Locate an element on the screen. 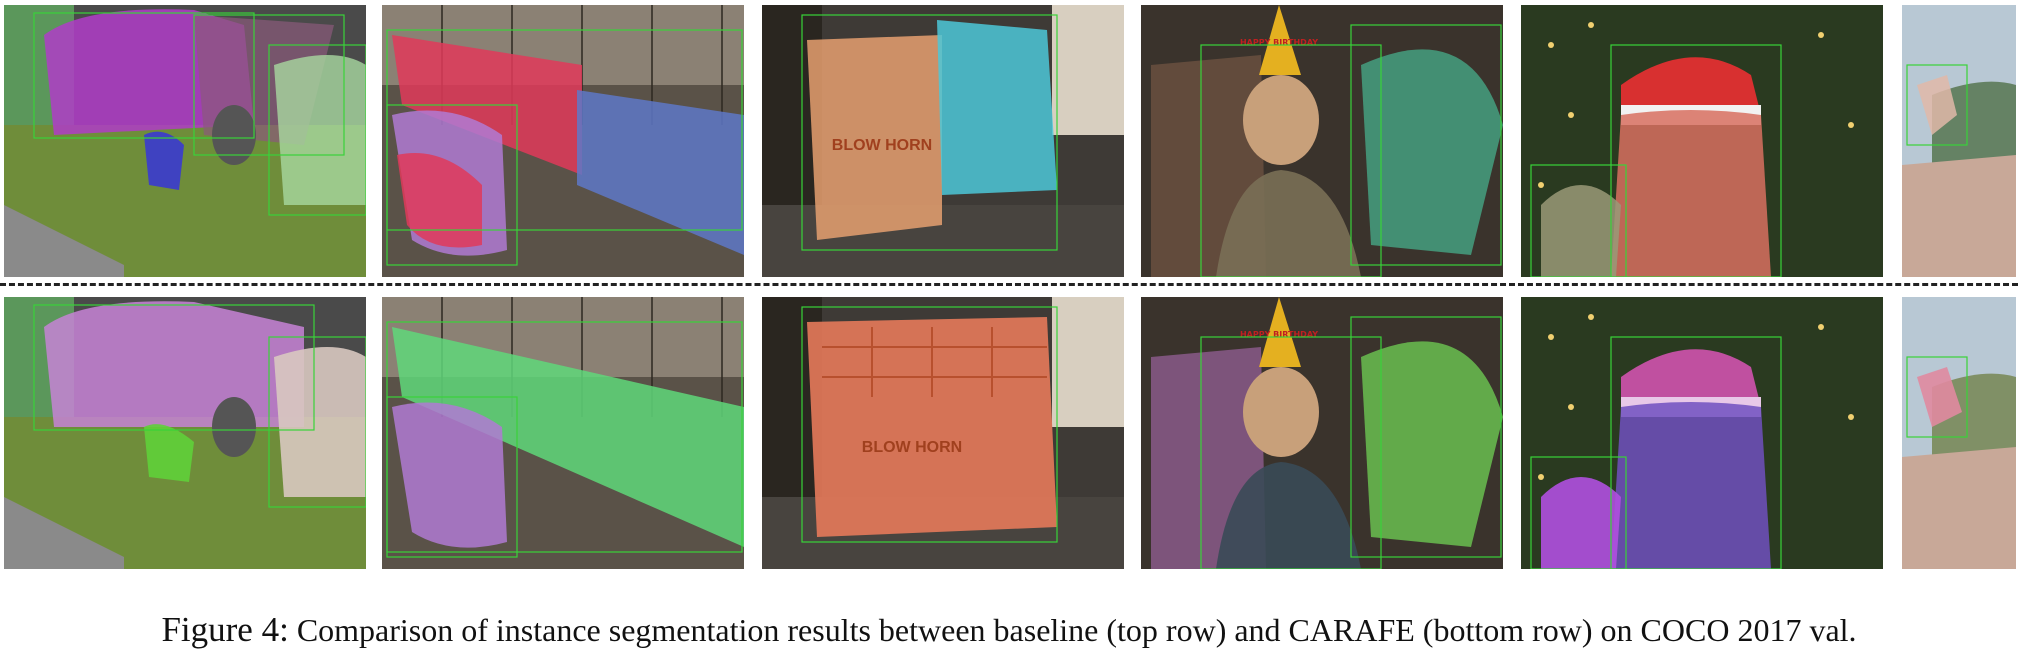  santa-carafe-image is located at coordinates (1702, 433).